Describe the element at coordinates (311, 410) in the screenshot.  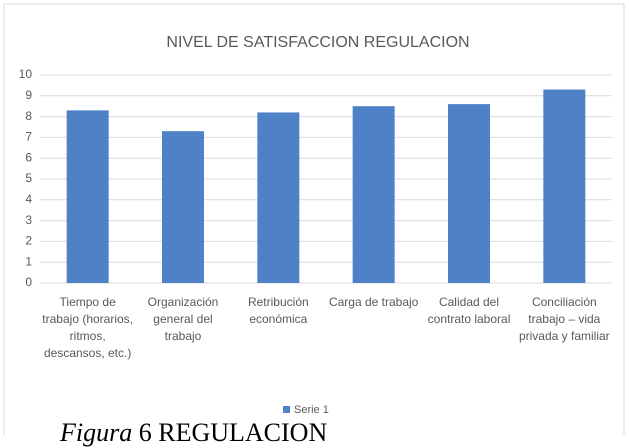
I see `legend-label: Serie 1` at that location.